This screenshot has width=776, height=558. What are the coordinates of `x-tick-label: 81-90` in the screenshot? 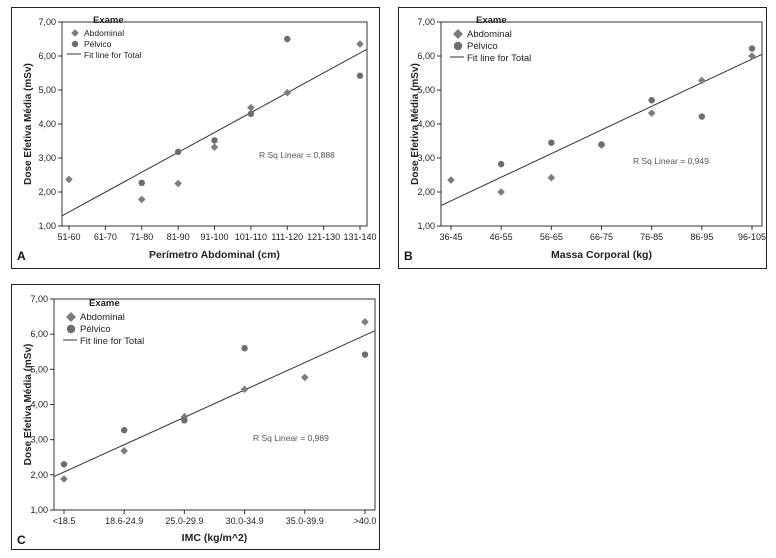 It's located at (178, 237).